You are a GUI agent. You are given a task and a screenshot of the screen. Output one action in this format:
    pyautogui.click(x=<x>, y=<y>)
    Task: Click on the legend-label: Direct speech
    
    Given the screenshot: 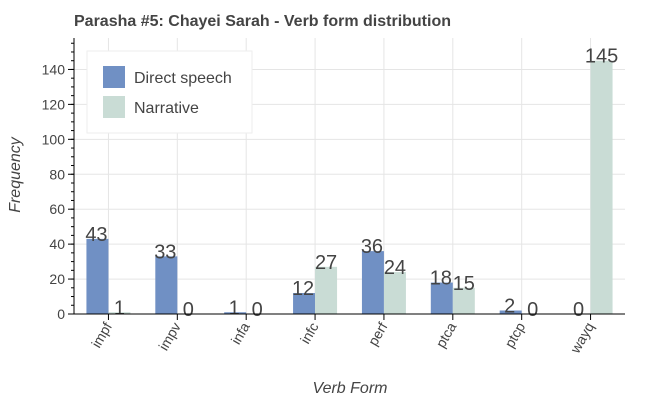 What is the action you would take?
    pyautogui.click(x=183, y=78)
    